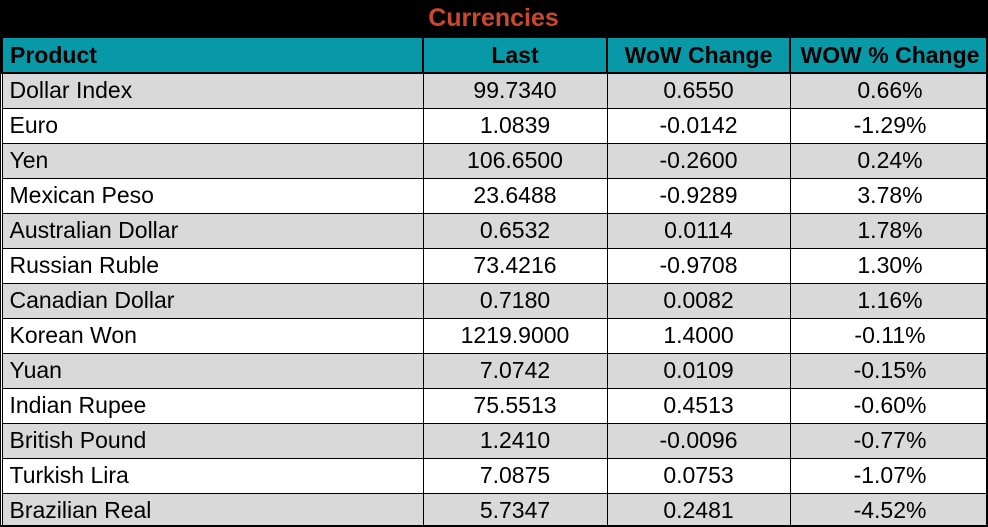 The height and width of the screenshot is (527, 988). I want to click on table-row: Canadian Dollar 0.7180 0.0082 1.16%, so click(493, 300).